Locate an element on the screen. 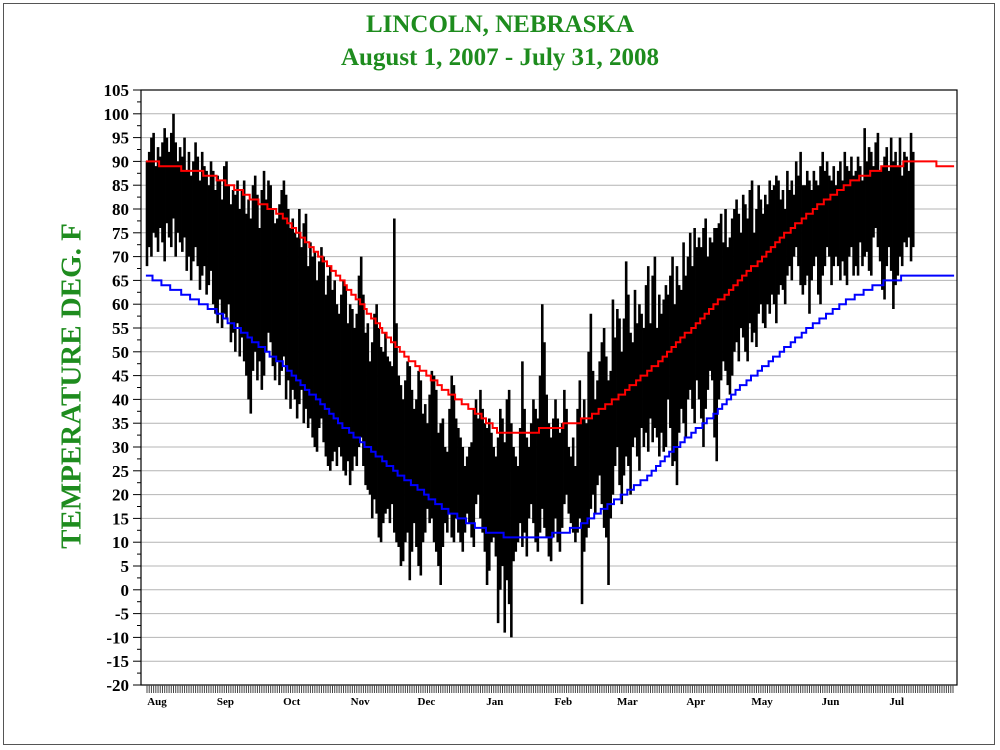  x-month-label: Oct is located at coordinates (291, 702).